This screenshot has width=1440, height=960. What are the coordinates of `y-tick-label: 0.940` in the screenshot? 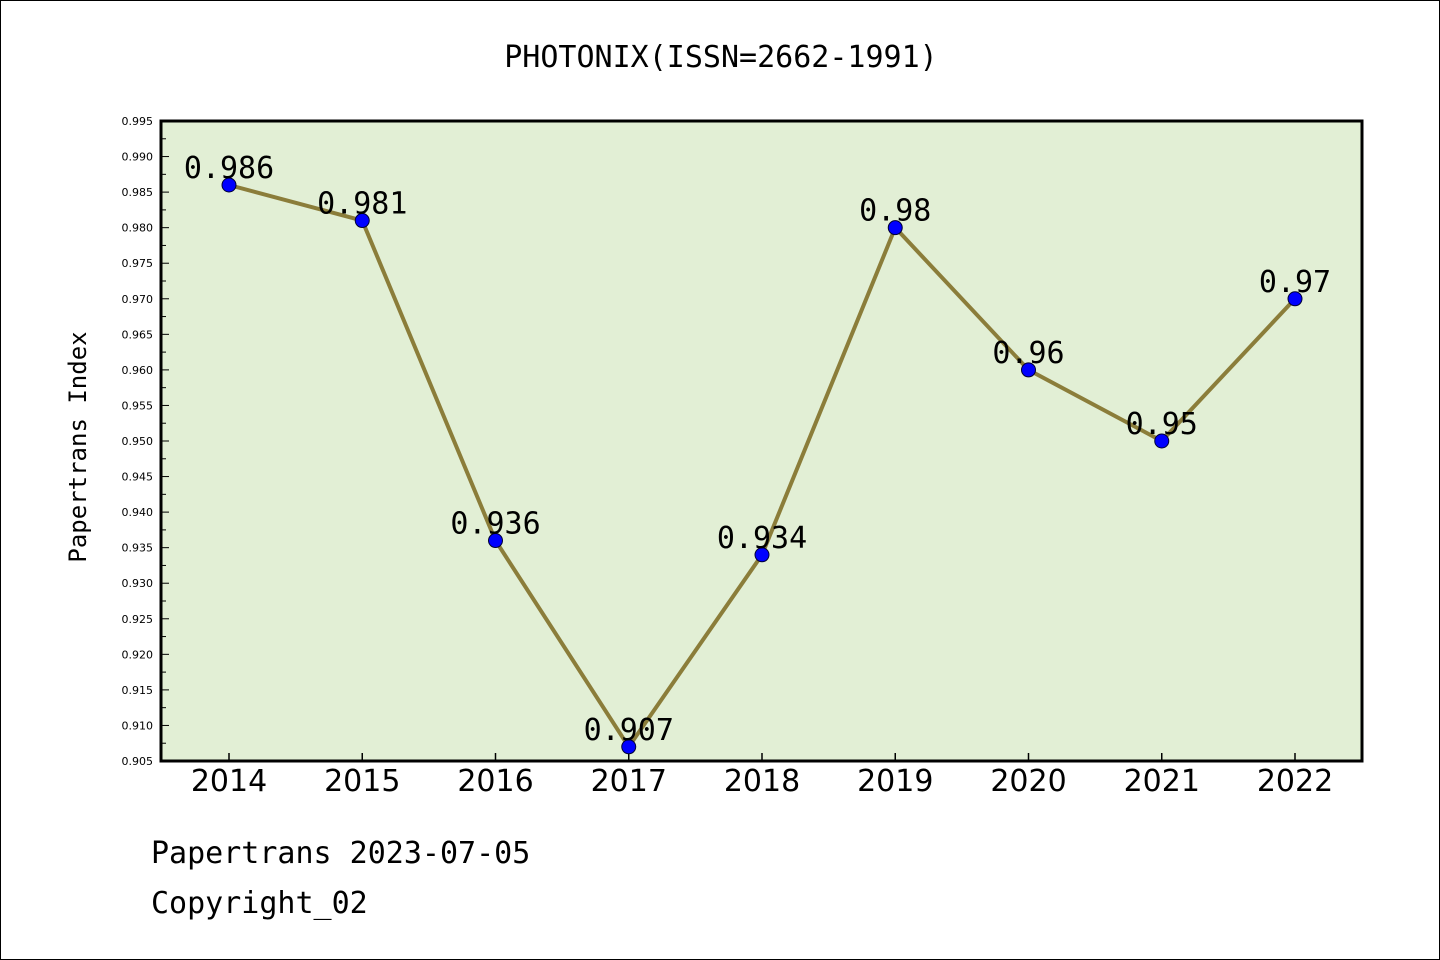 It's located at (138, 512).